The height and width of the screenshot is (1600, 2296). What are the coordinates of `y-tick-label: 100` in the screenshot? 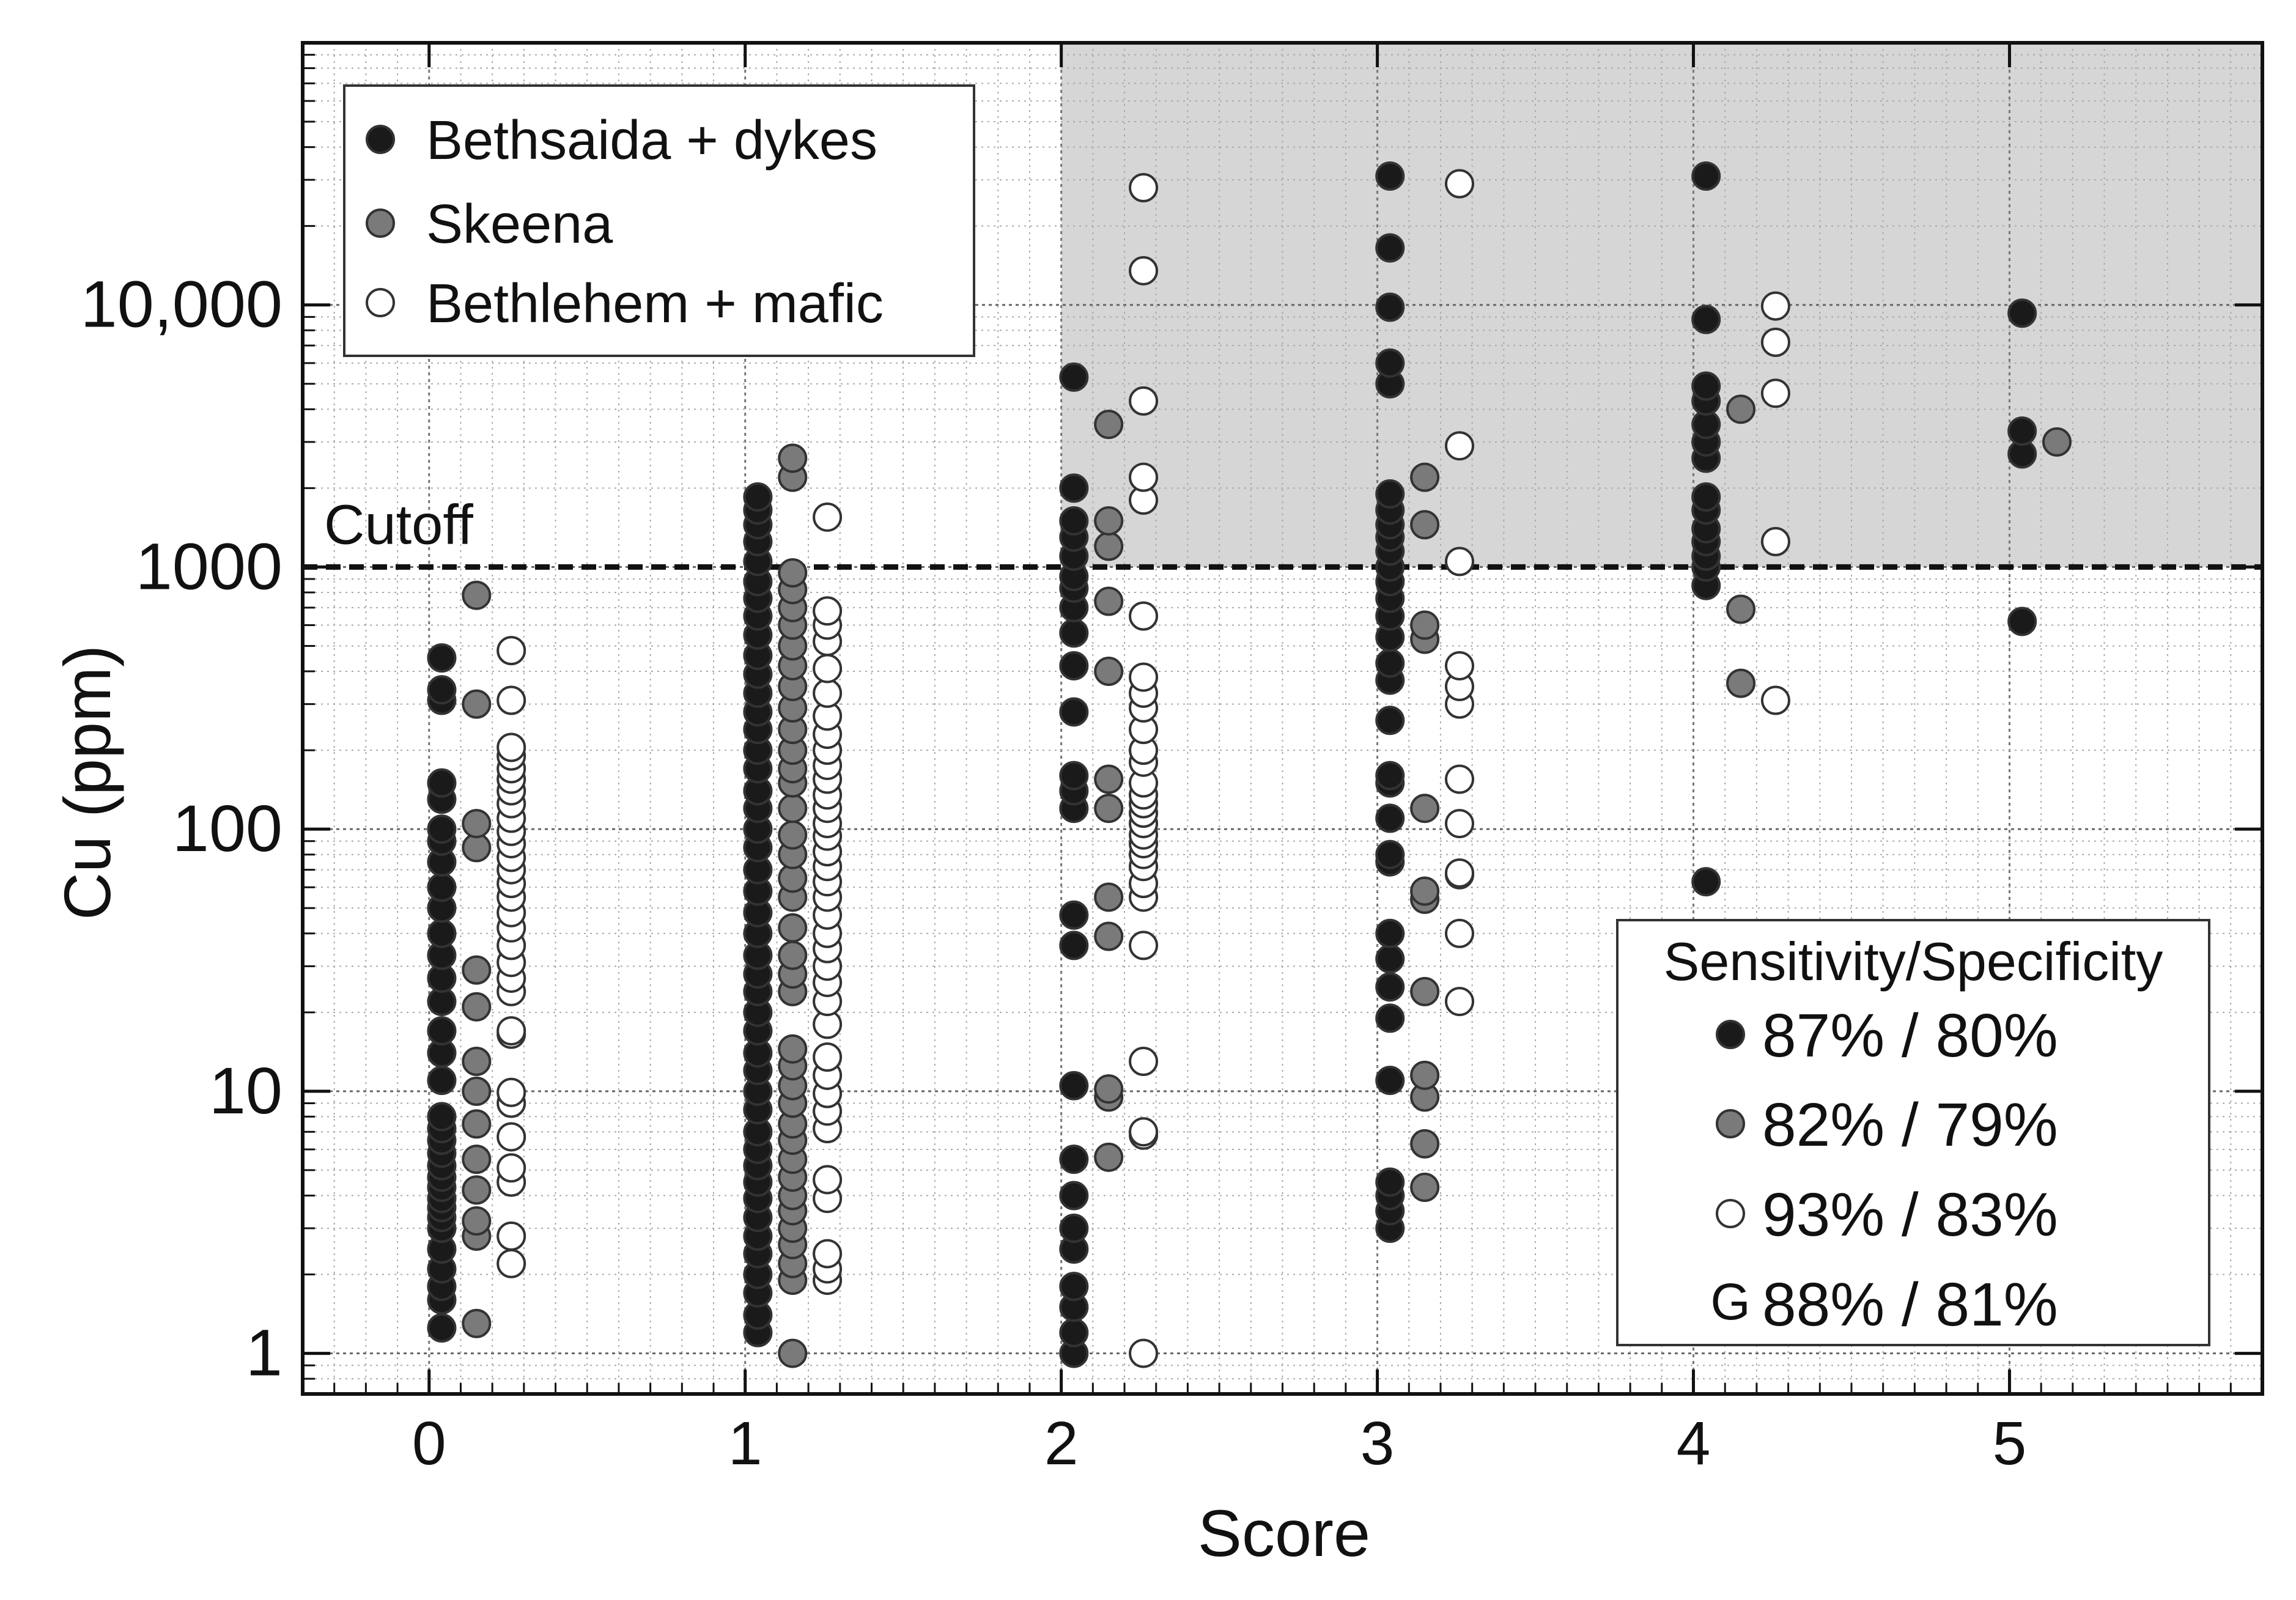 It's located at (227, 828).